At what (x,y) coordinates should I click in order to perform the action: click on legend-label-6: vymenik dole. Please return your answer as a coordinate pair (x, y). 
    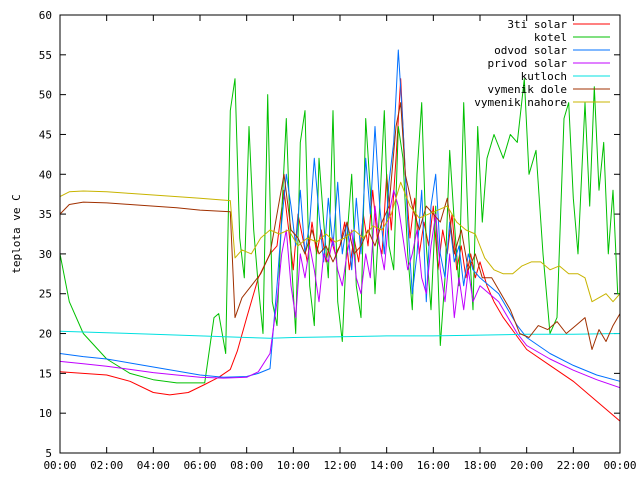
    Looking at the image, I should click on (527, 89).